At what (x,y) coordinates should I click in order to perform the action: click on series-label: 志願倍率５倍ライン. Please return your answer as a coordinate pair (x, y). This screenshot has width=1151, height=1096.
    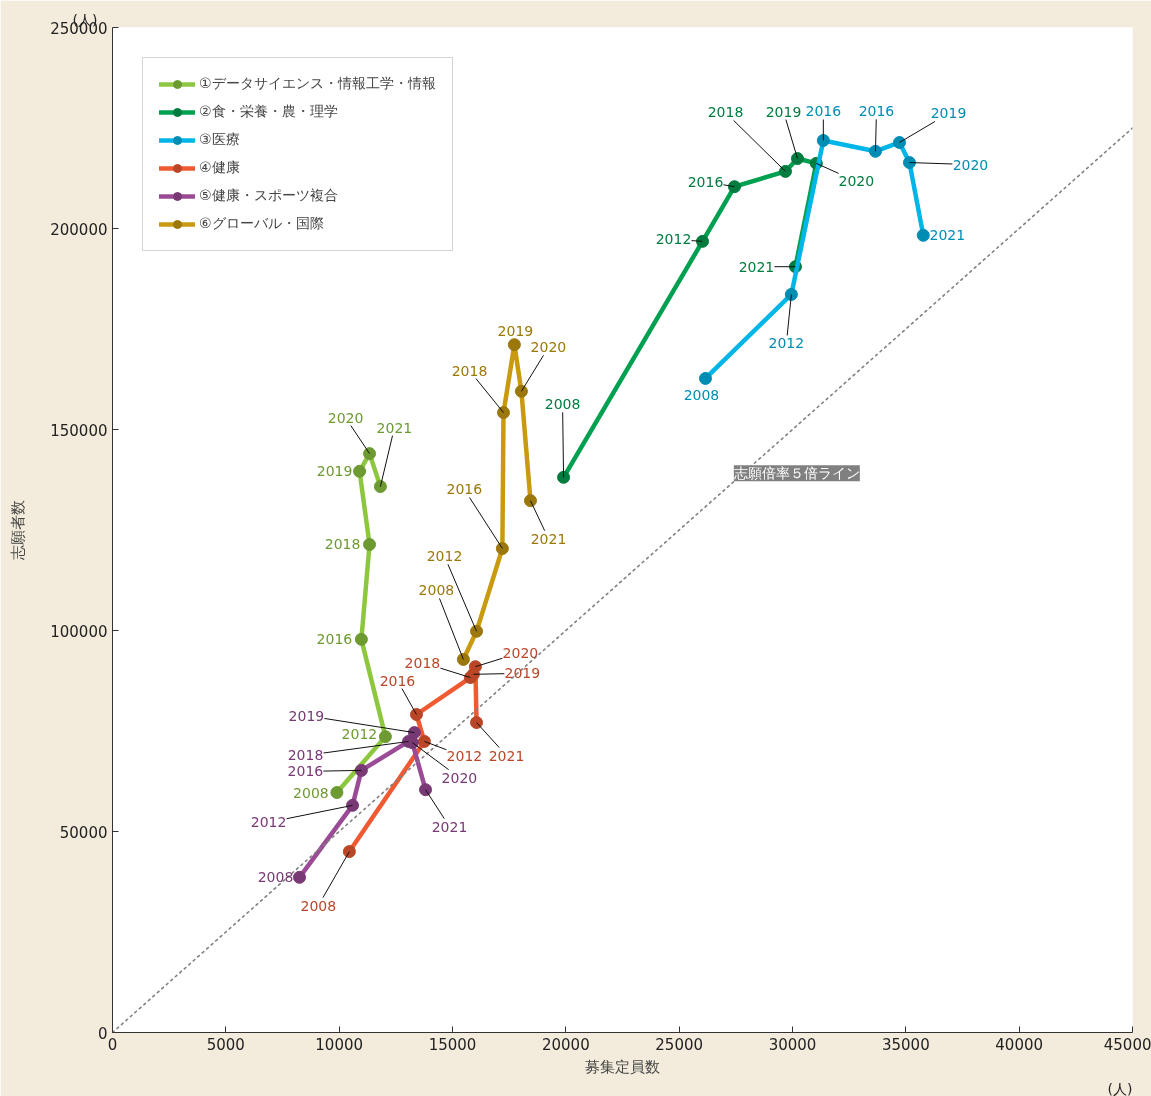
    Looking at the image, I should click on (796, 473).